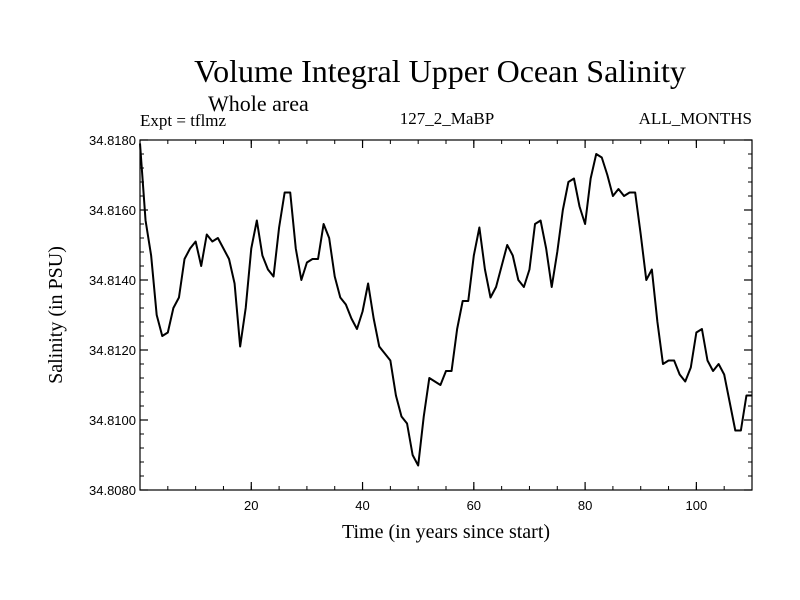  Describe the element at coordinates (258, 103) in the screenshot. I see `chart-subtitle: Whole area` at that location.